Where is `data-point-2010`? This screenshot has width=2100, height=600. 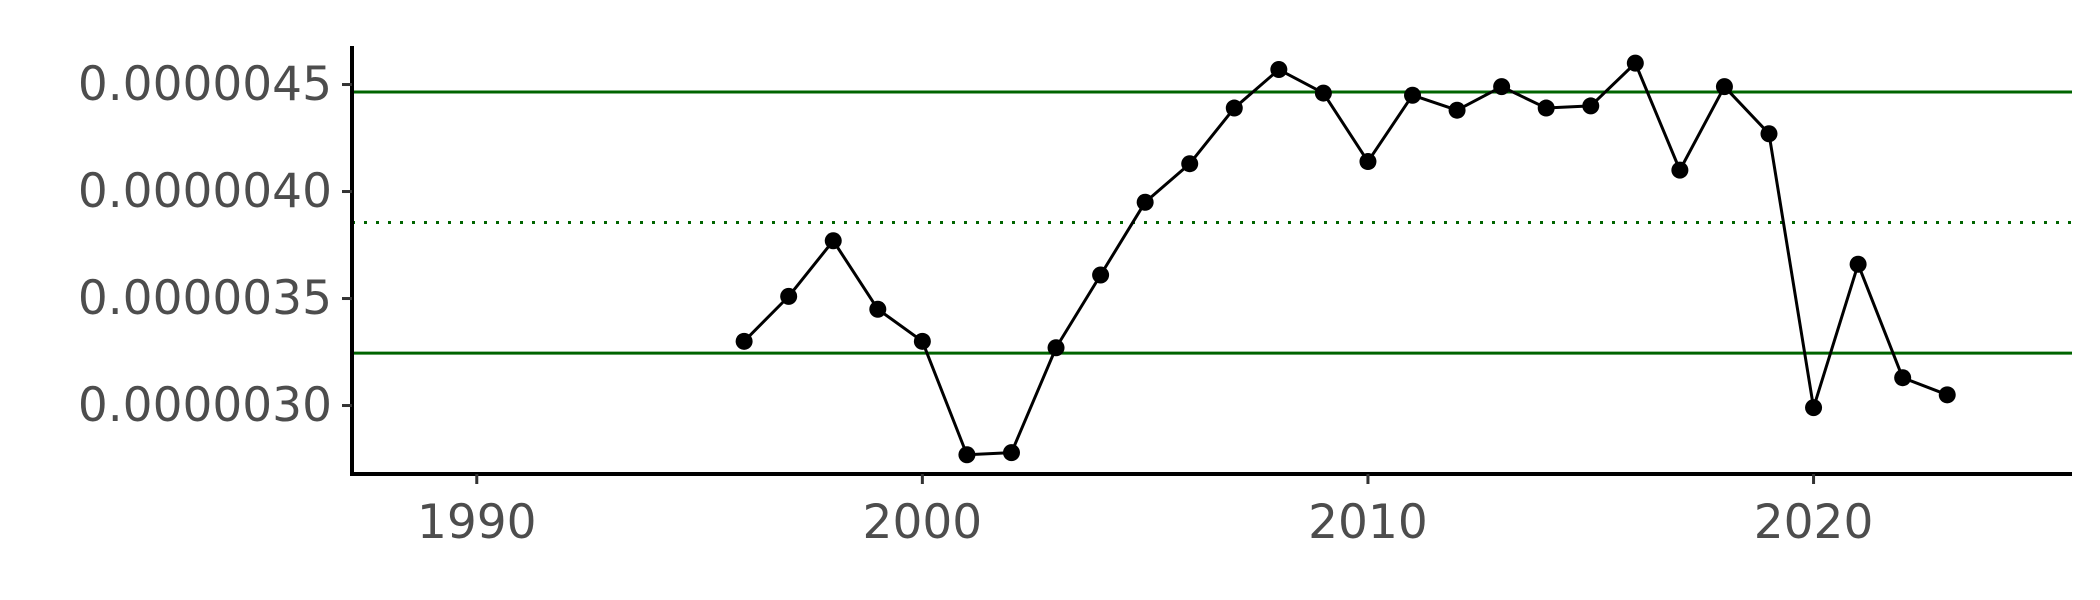 data-point-2010 is located at coordinates (1368, 162).